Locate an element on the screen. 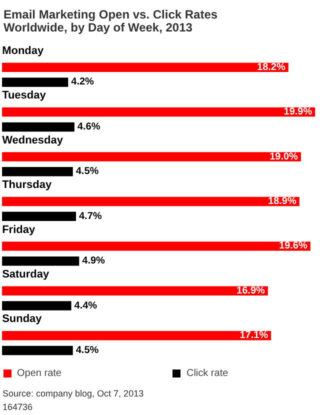 The image size is (324, 415). data-label: 17.1% is located at coordinates (254, 336).